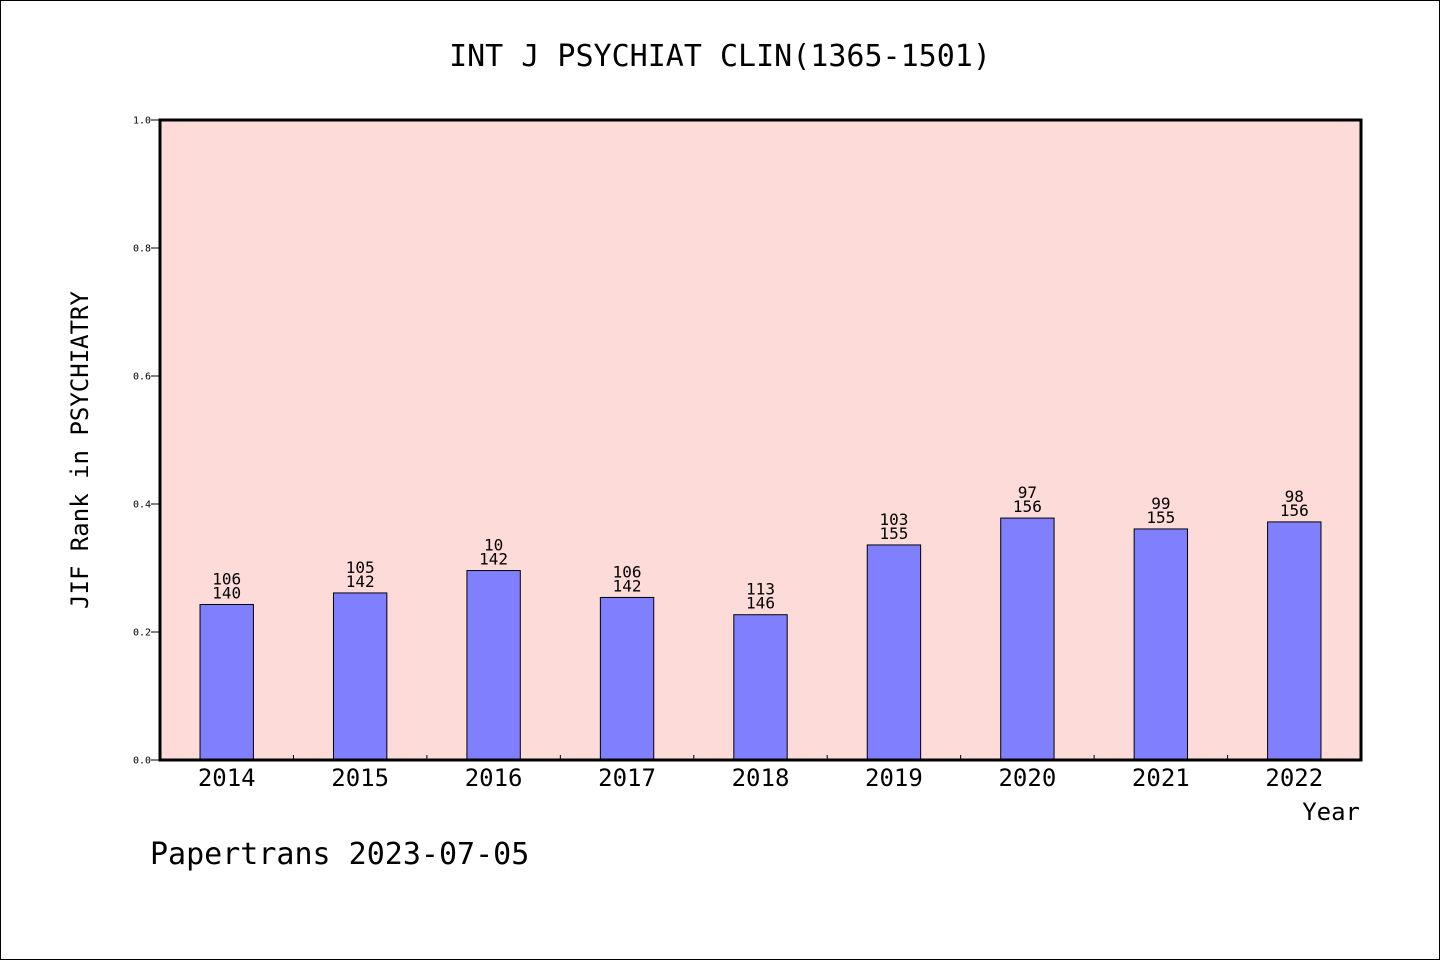 Image resolution: width=1440 pixels, height=960 pixels. What do you see at coordinates (1160, 503) in the screenshot?
I see `bar-rank-label: 99` at bounding box center [1160, 503].